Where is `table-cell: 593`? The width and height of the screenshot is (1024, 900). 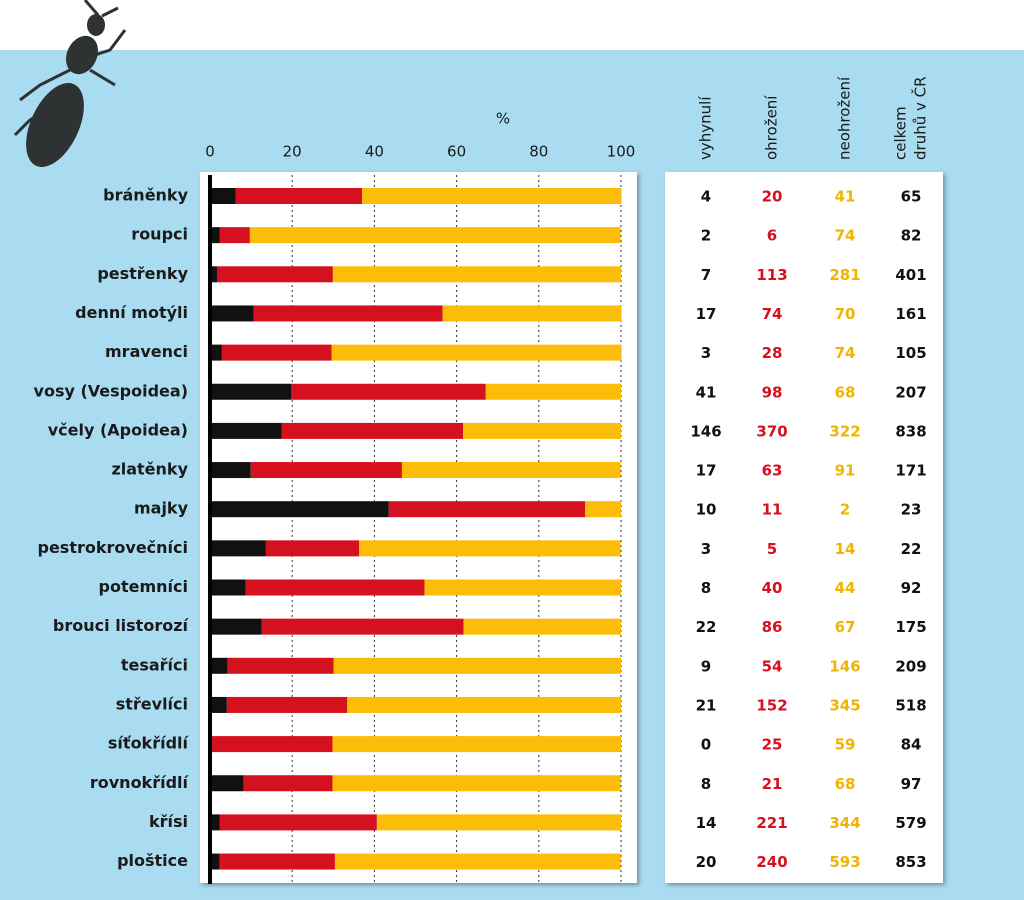 table-cell: 593 is located at coordinates (844, 862).